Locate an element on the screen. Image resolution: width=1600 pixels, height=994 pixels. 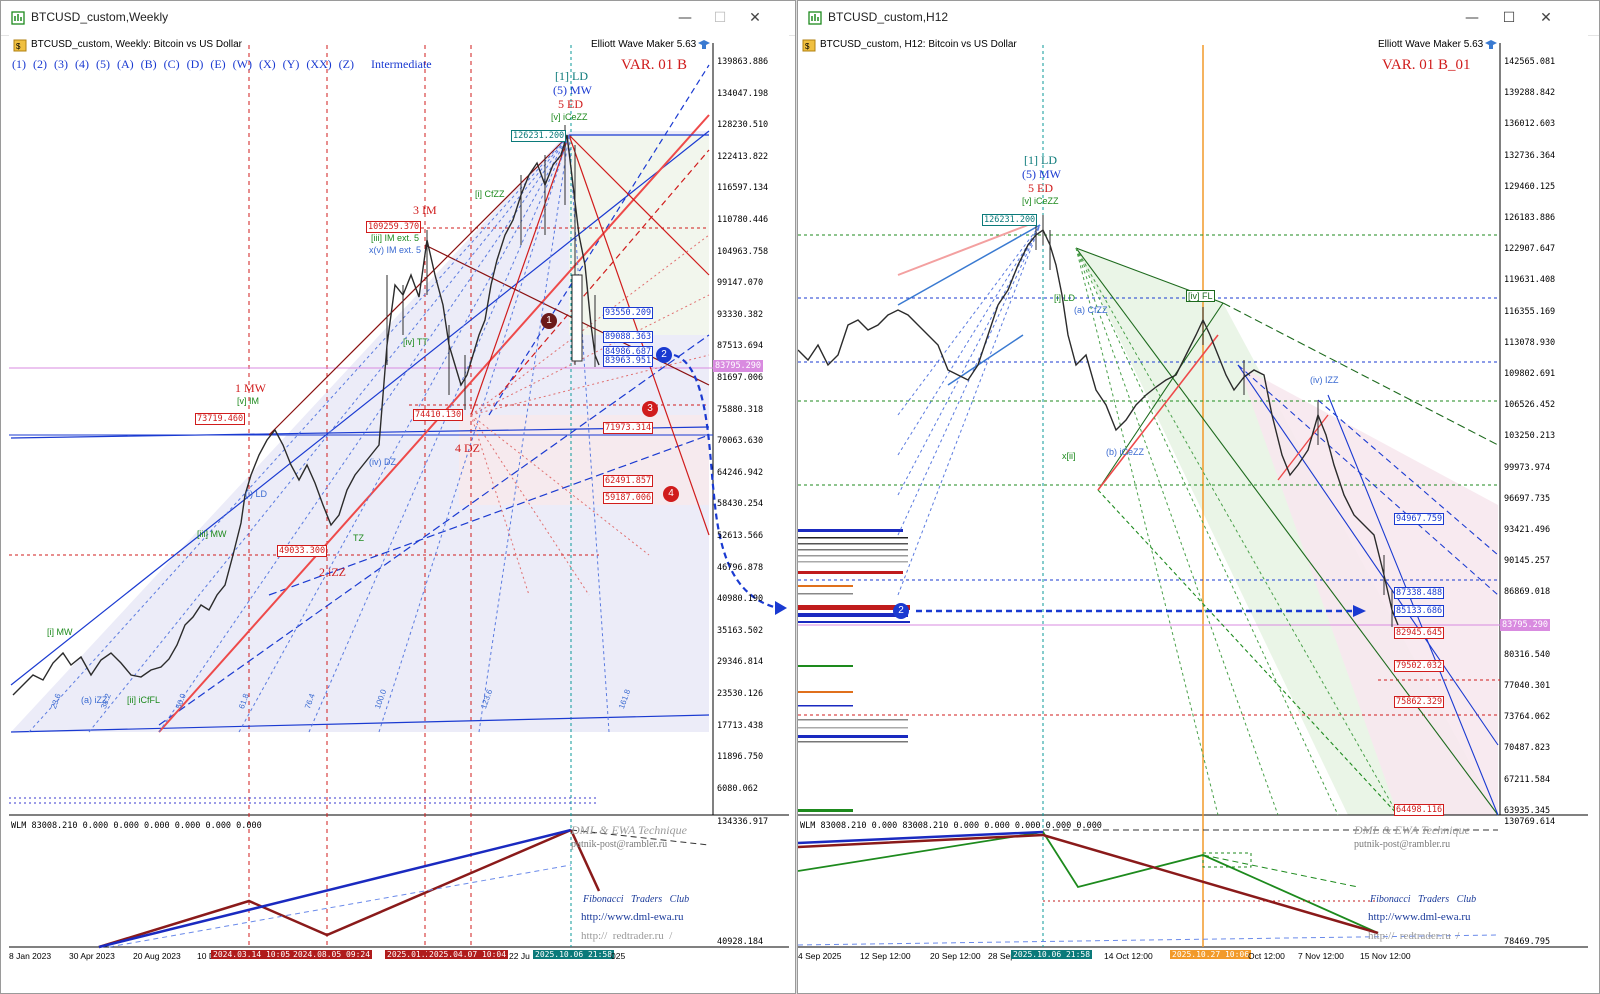
degree-button-6: (B) is located at coordinates (148, 64).